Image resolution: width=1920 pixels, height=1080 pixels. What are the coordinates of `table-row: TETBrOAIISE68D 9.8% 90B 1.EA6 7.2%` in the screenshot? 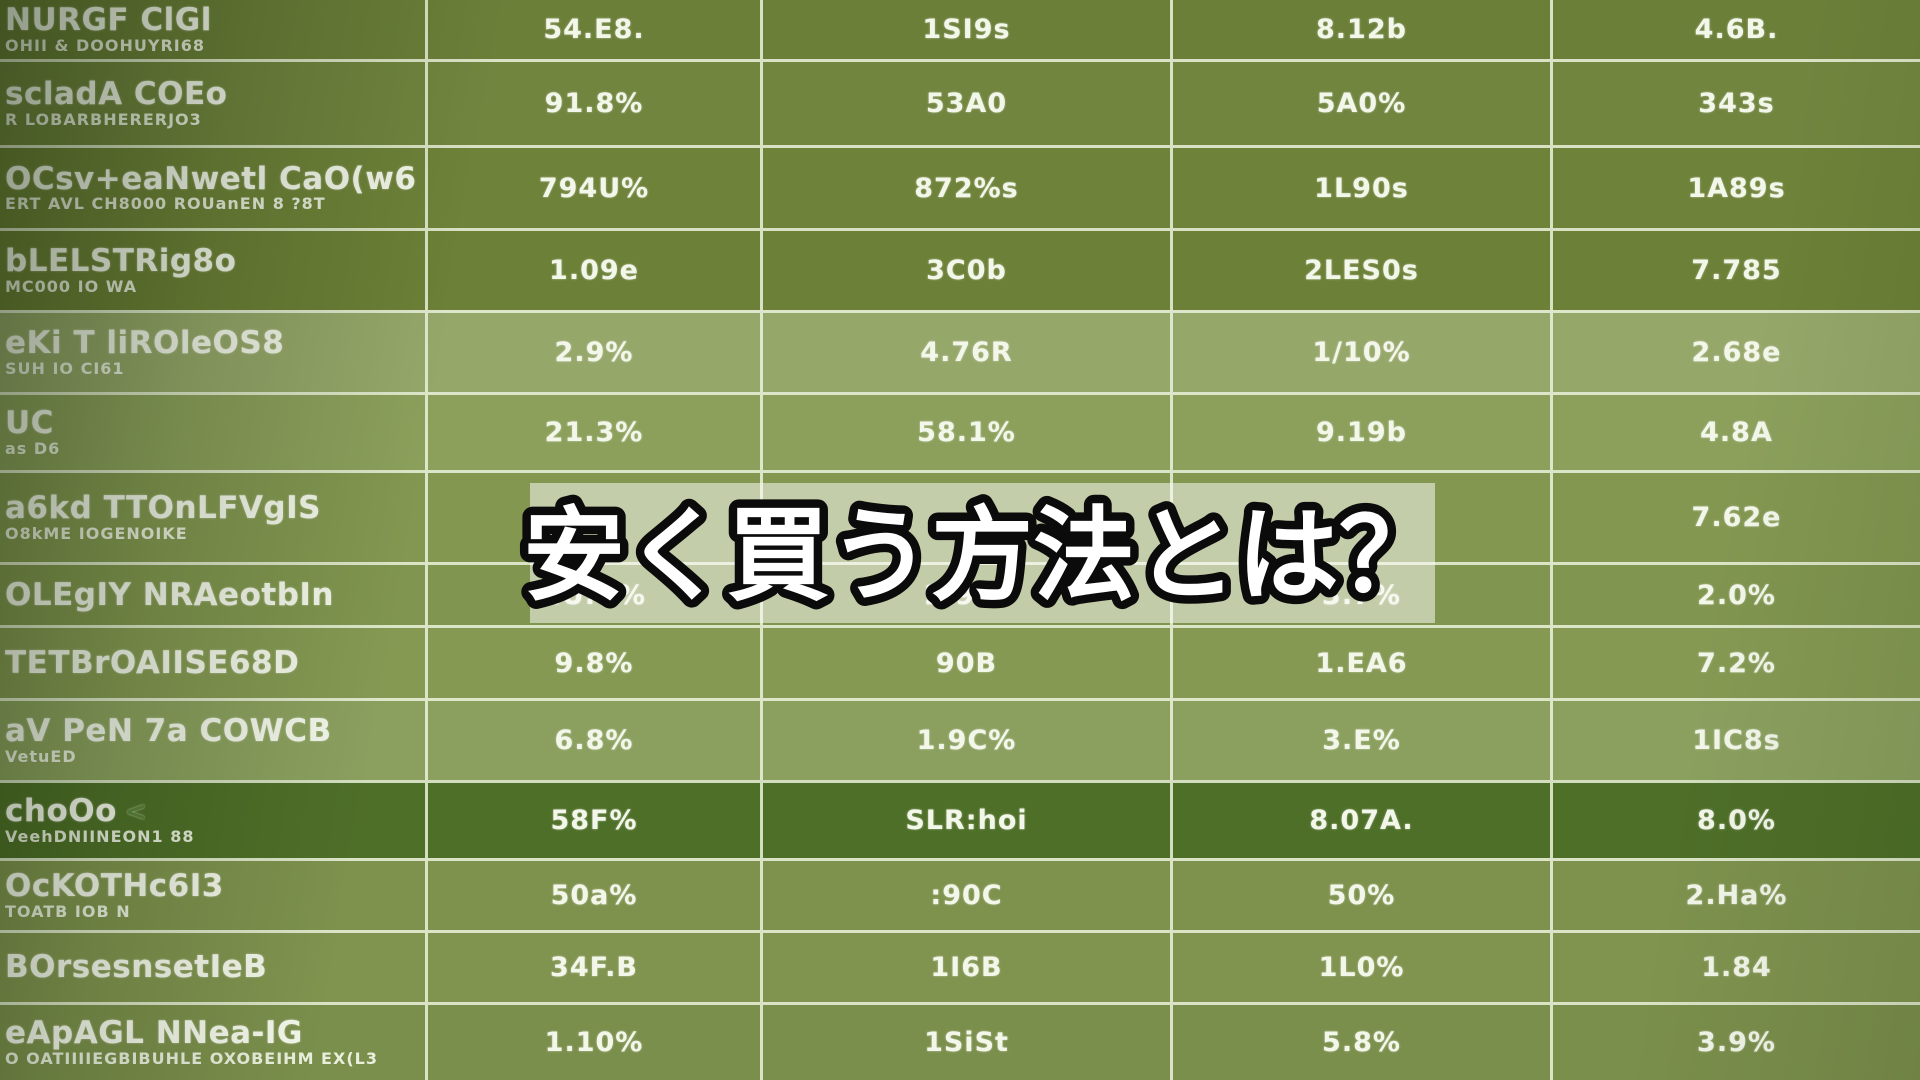 It's located at (960, 661).